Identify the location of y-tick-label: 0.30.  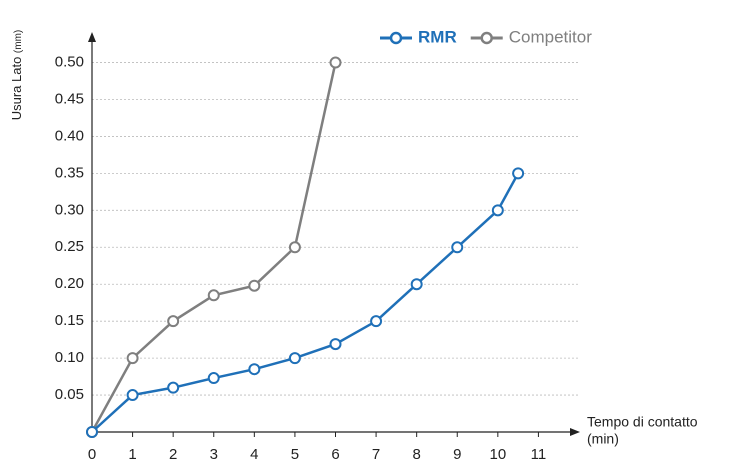
(69, 209).